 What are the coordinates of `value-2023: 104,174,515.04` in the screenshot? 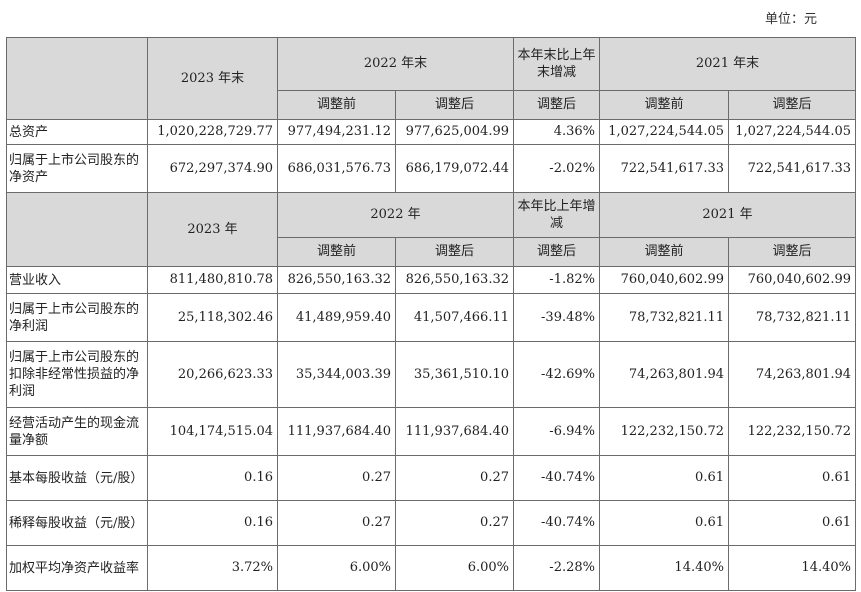 It's located at (212, 431).